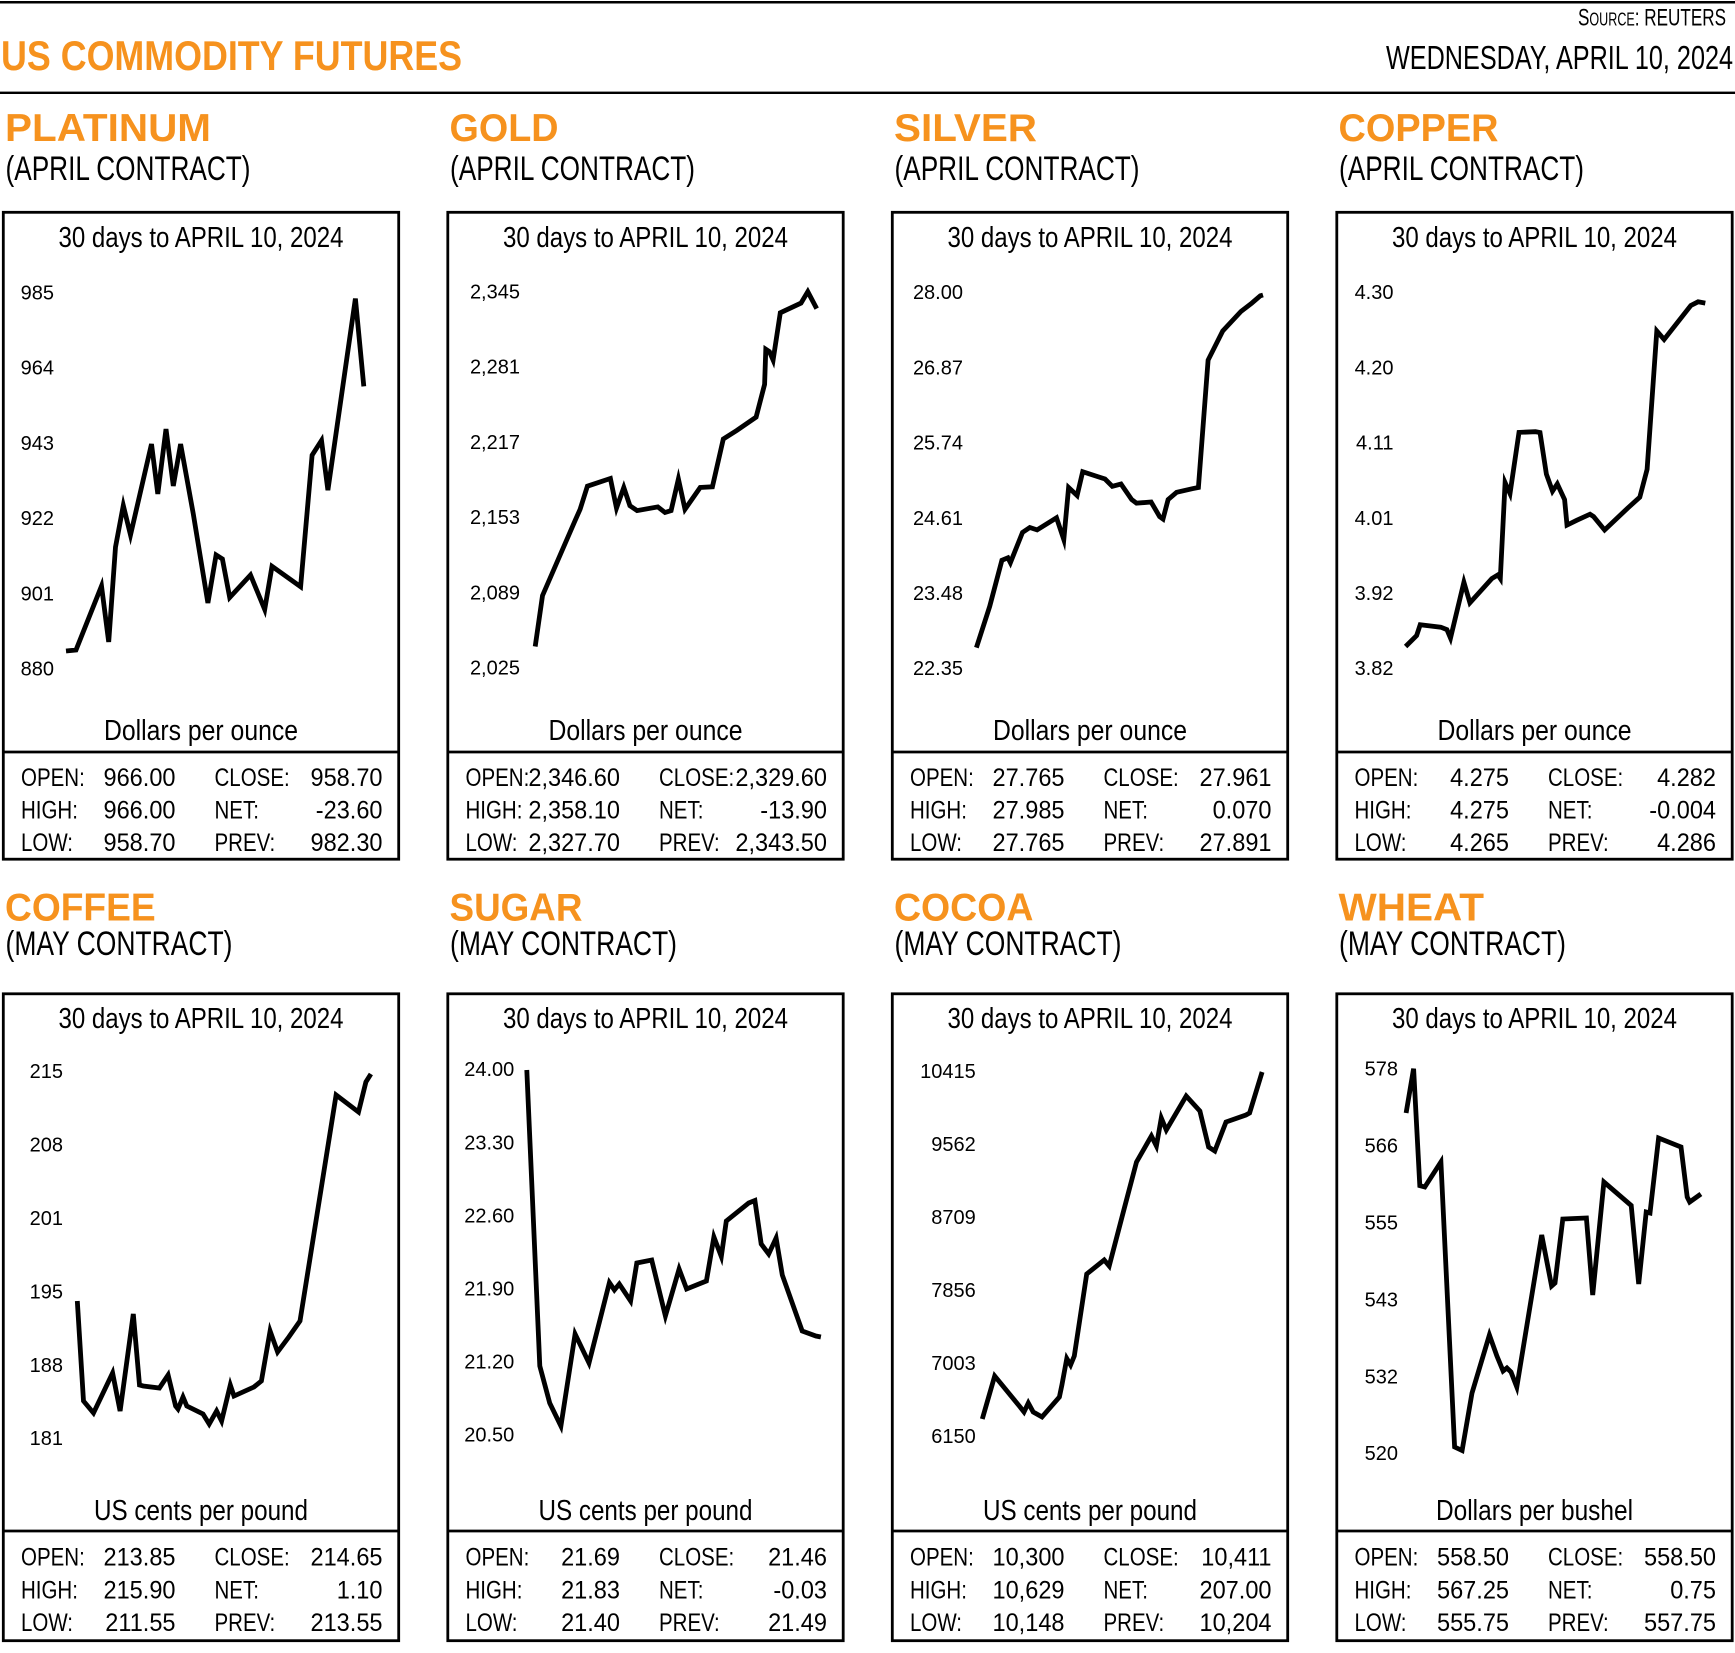 The image size is (1735, 1653). Describe the element at coordinates (938, 444) in the screenshot. I see `svg-text: 25.74` at that location.